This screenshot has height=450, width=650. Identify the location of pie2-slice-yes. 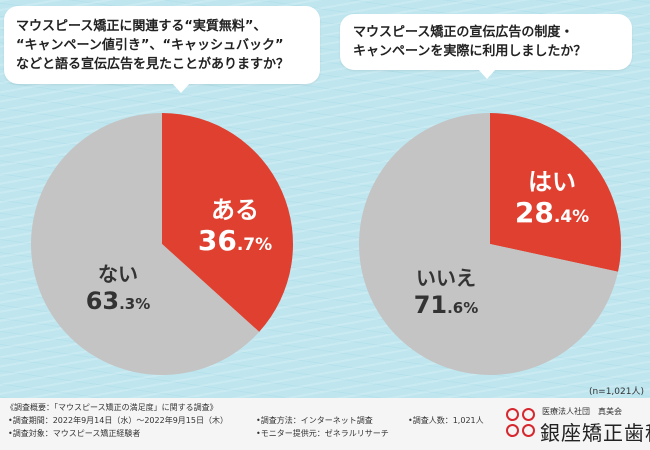
(555, 192).